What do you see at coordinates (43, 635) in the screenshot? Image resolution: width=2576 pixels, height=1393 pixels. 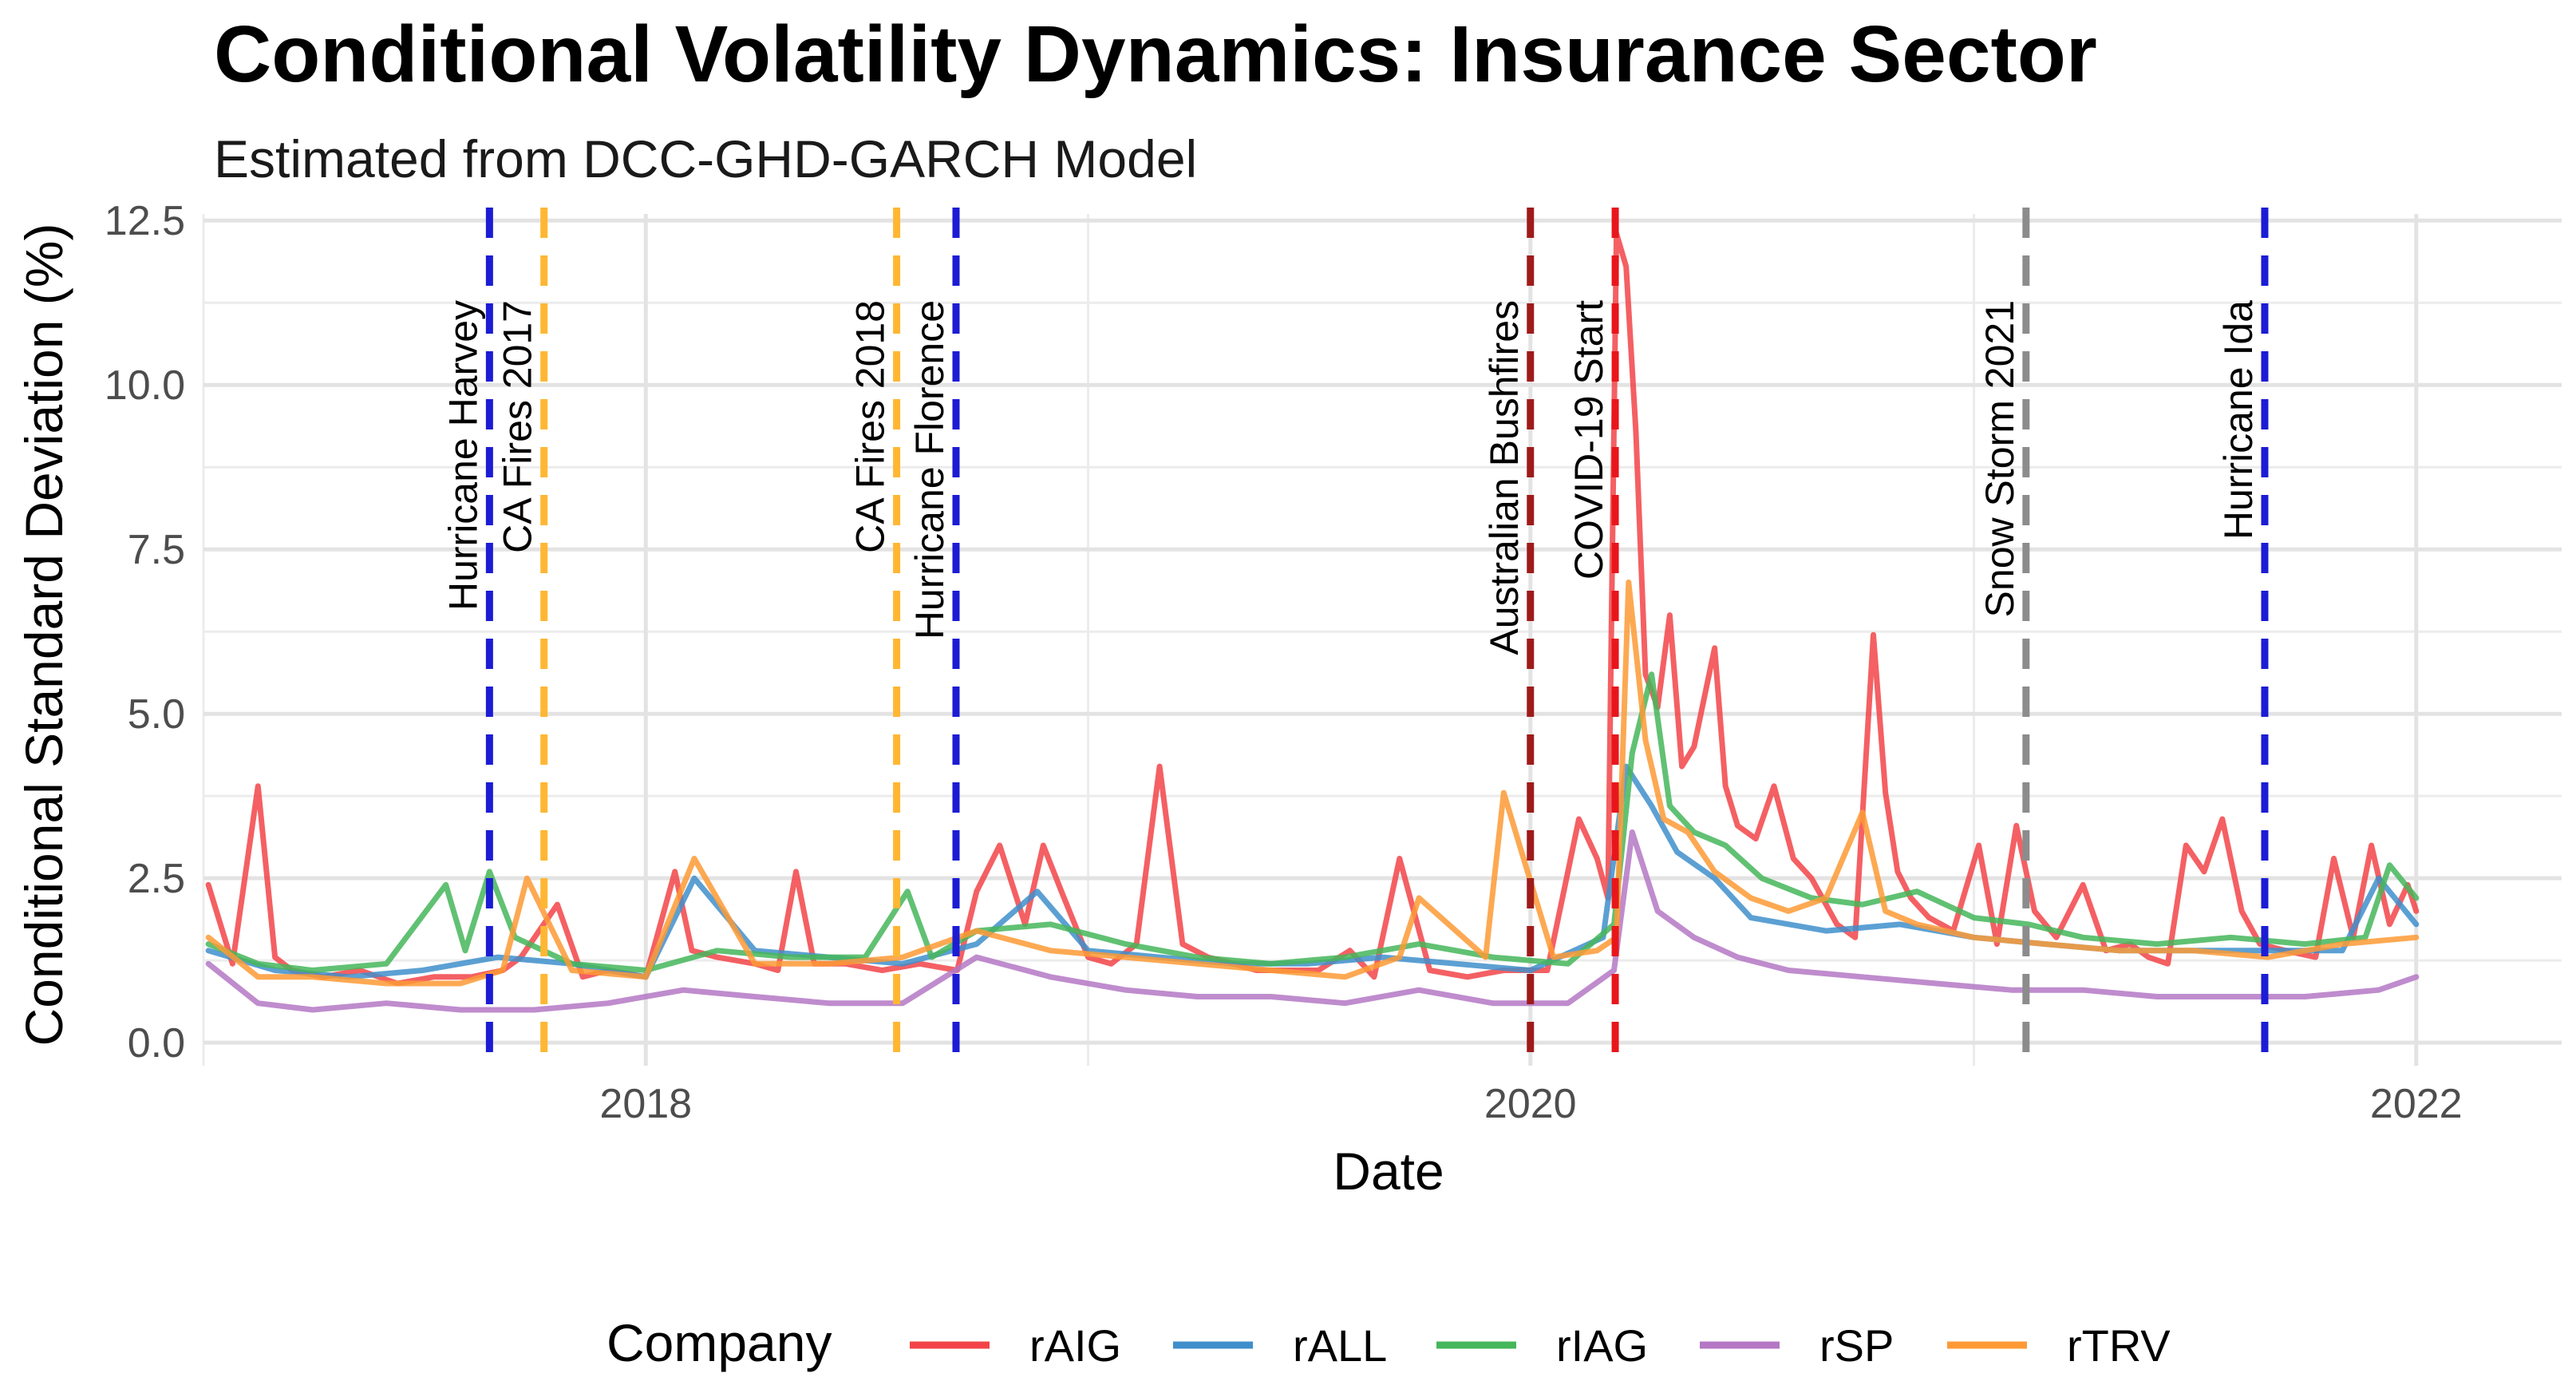 I see `y-axis-title: Conditional Standard Deviation (%)` at bounding box center [43, 635].